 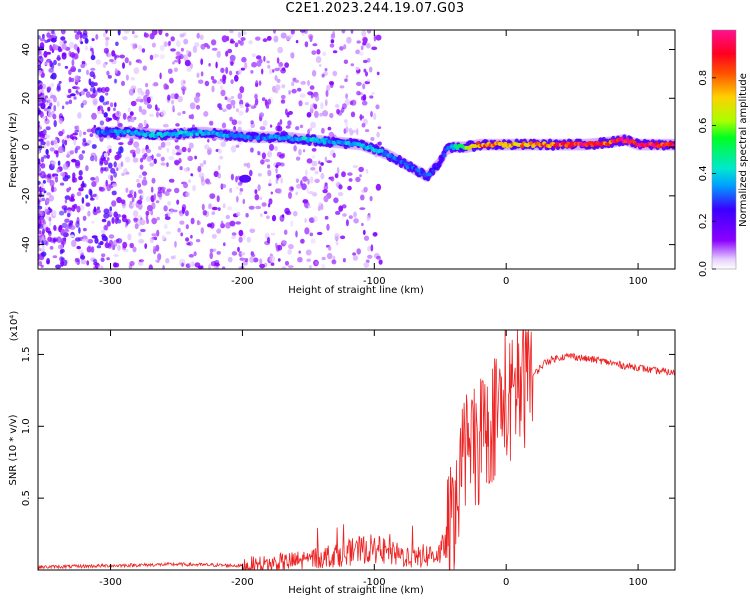 I want to click on spectrogram-ridge, so click(x=384, y=154).